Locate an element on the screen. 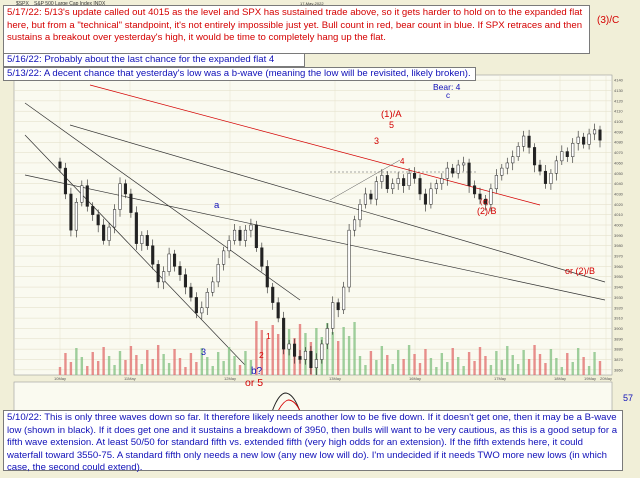 The height and width of the screenshot is (478, 640). y-tick-label: 3930 is located at coordinates (619, 297).